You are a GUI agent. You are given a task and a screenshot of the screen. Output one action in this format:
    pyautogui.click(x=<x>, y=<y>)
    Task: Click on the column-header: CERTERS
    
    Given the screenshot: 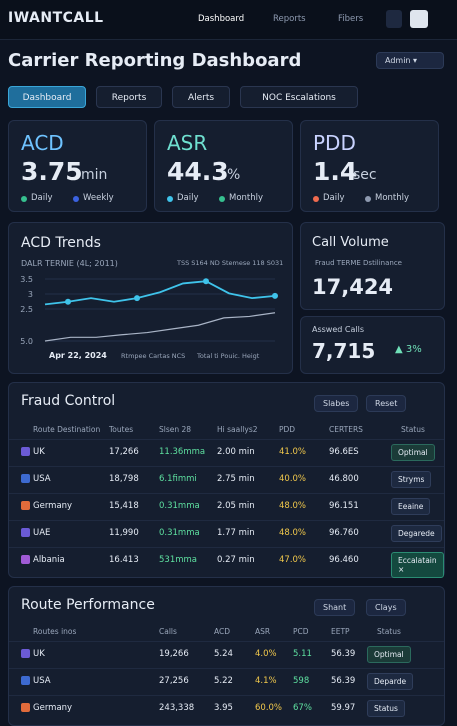 What is the action you would take?
    pyautogui.click(x=346, y=429)
    